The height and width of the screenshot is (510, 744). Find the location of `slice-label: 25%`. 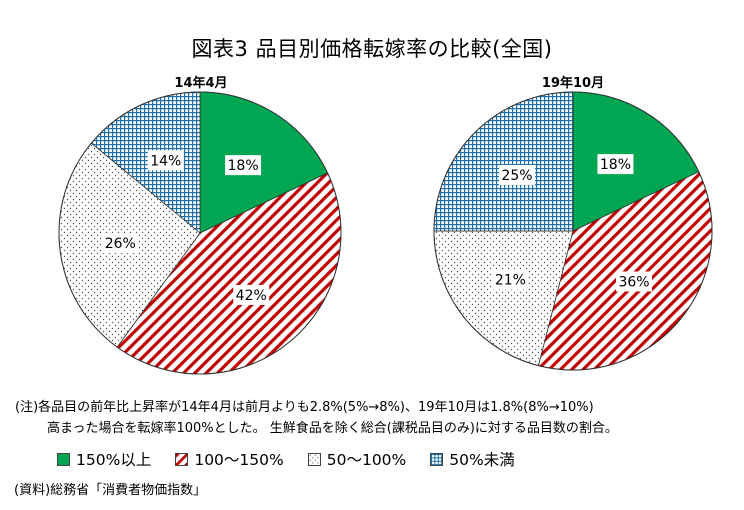

slice-label: 25% is located at coordinates (516, 176).